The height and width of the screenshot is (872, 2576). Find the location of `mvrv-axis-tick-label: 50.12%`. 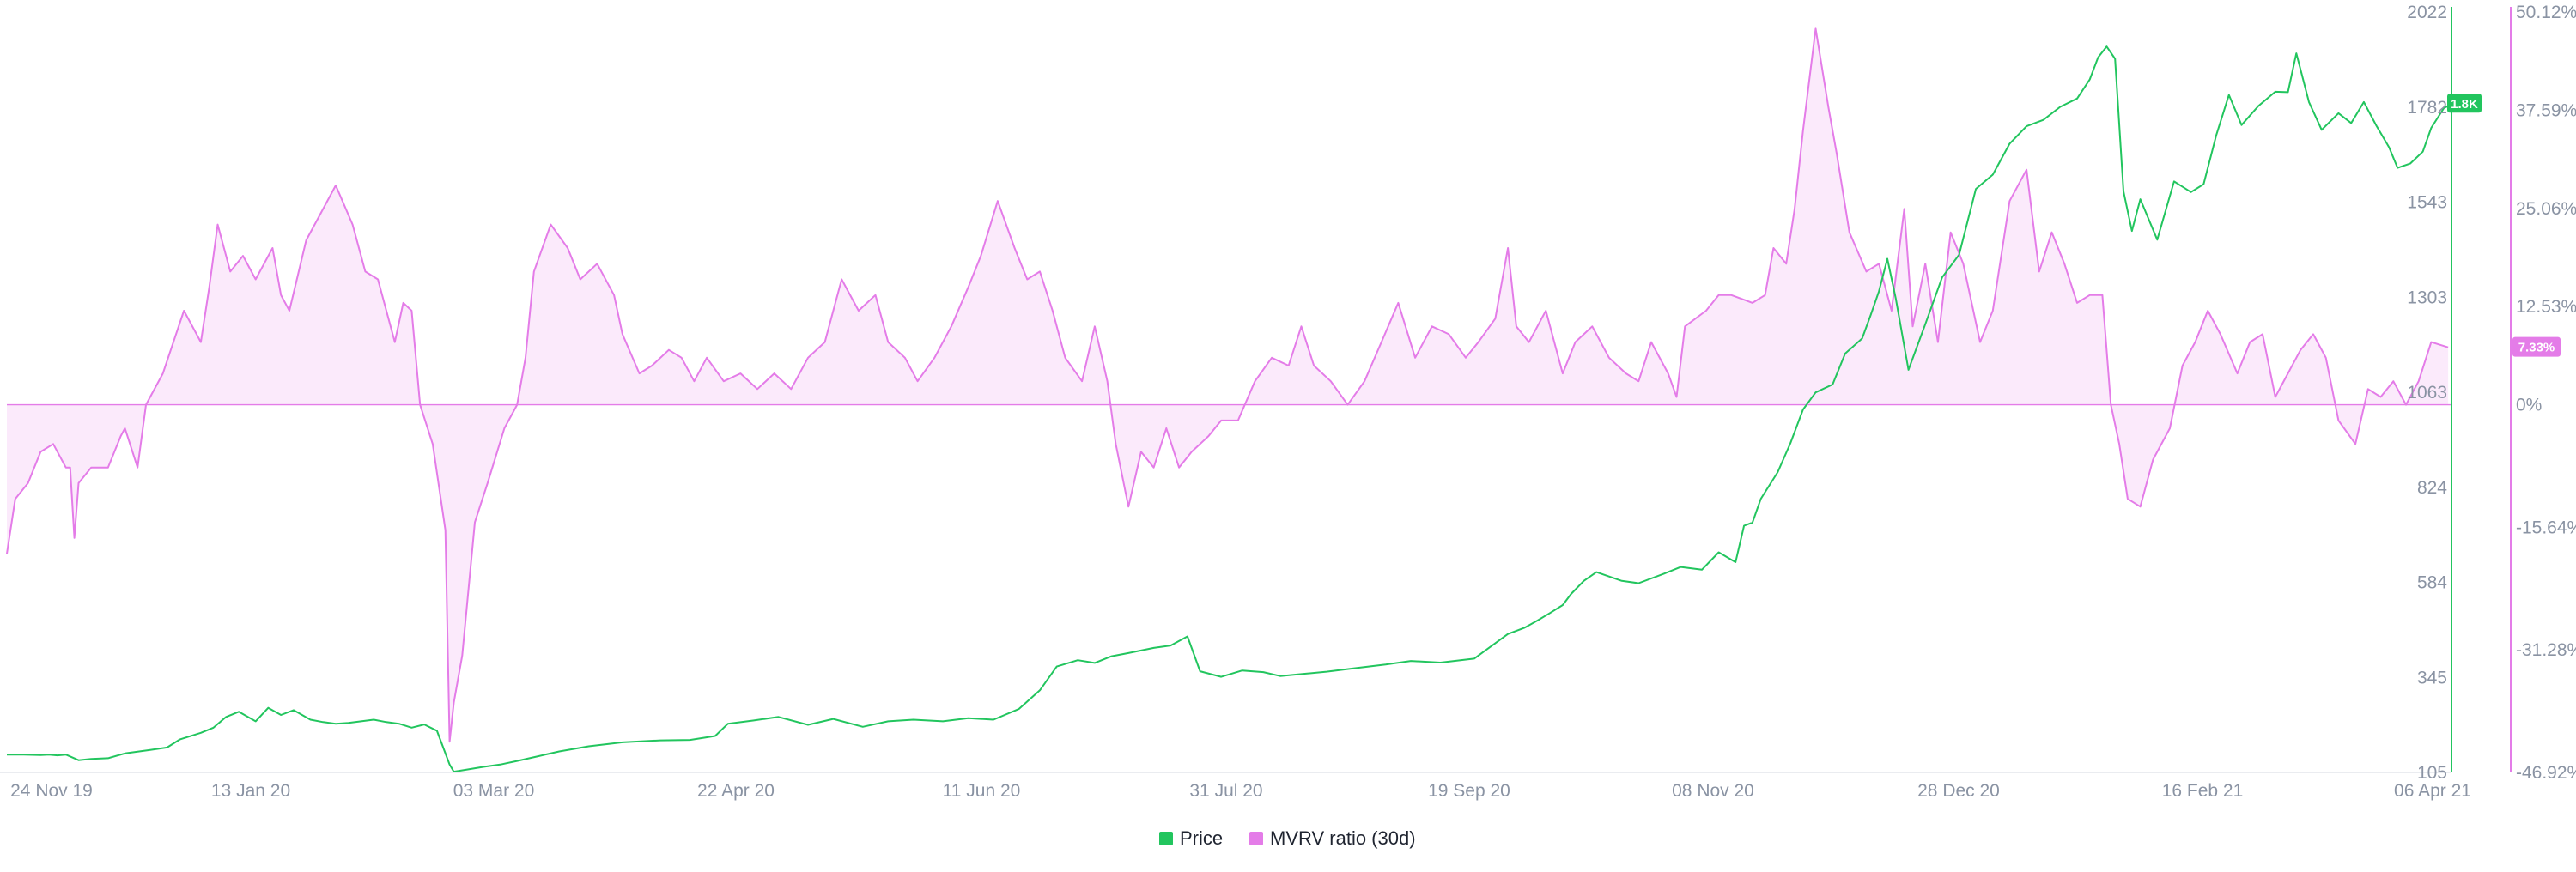

mvrv-axis-tick-label: 50.12% is located at coordinates (2546, 12).